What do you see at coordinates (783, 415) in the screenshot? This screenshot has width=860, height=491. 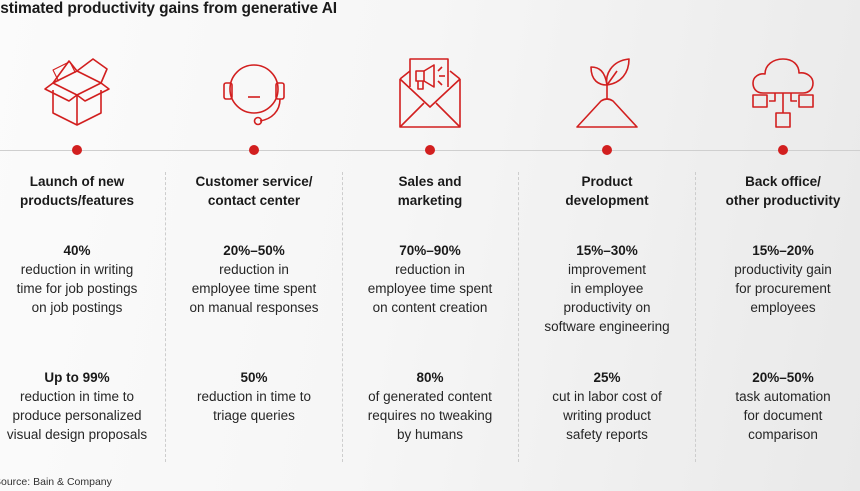 I see `stat-description: task automation for document comparison` at bounding box center [783, 415].